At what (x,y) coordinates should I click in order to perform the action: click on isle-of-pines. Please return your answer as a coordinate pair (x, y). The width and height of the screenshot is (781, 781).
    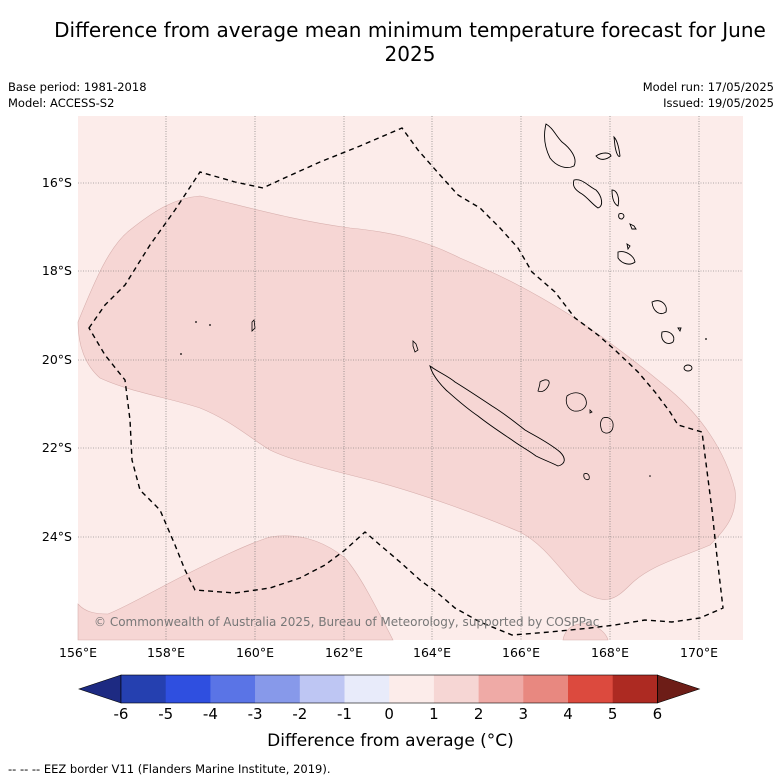
    Looking at the image, I should click on (586, 477).